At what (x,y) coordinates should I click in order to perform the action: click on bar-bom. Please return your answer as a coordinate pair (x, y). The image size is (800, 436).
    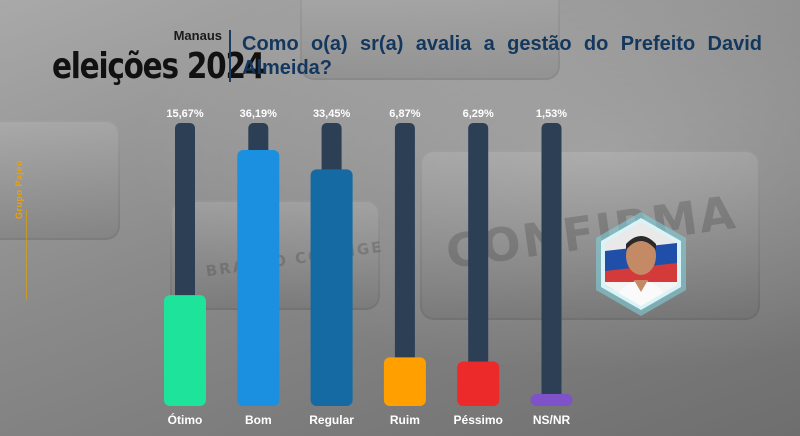
    Looking at the image, I should click on (258, 277).